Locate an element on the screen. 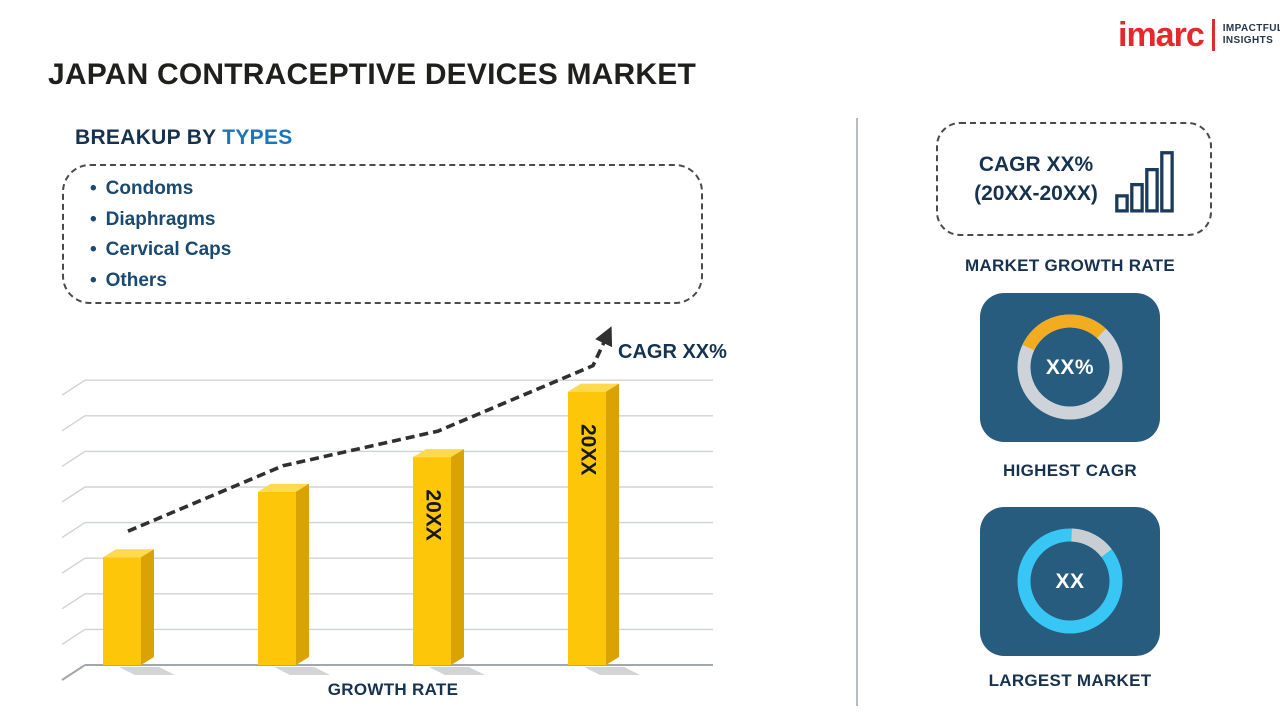  trend-cagr-label: CAGR XX% is located at coordinates (672, 352).